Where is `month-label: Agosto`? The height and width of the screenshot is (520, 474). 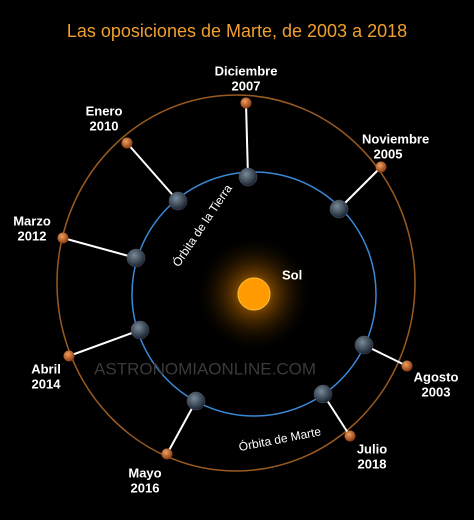
month-label: Agosto is located at coordinates (436, 376).